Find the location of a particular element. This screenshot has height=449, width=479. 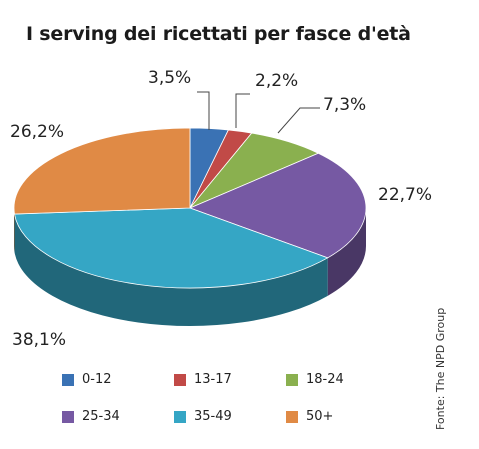

data-label-13-17: 2,2% is located at coordinates (276, 81).